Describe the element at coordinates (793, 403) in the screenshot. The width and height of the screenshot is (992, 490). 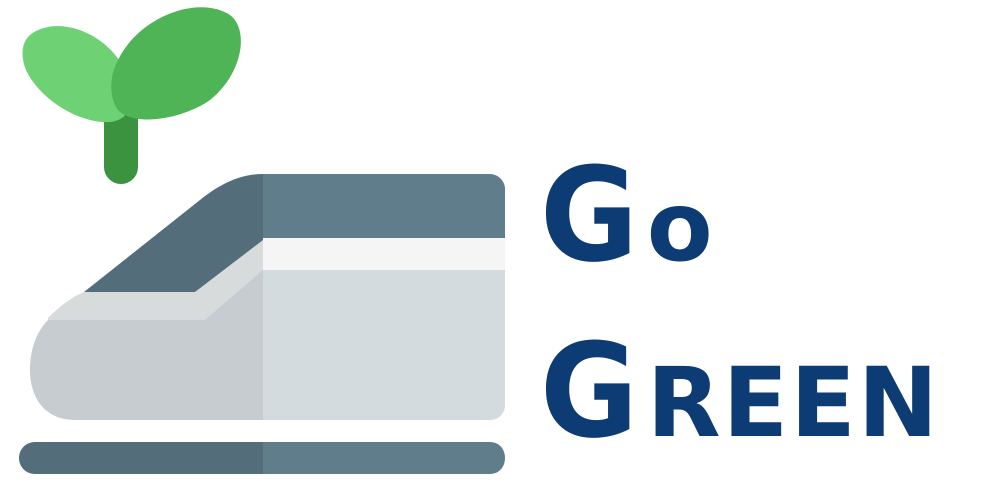
I see `brand-green-rest: REEN` at that location.